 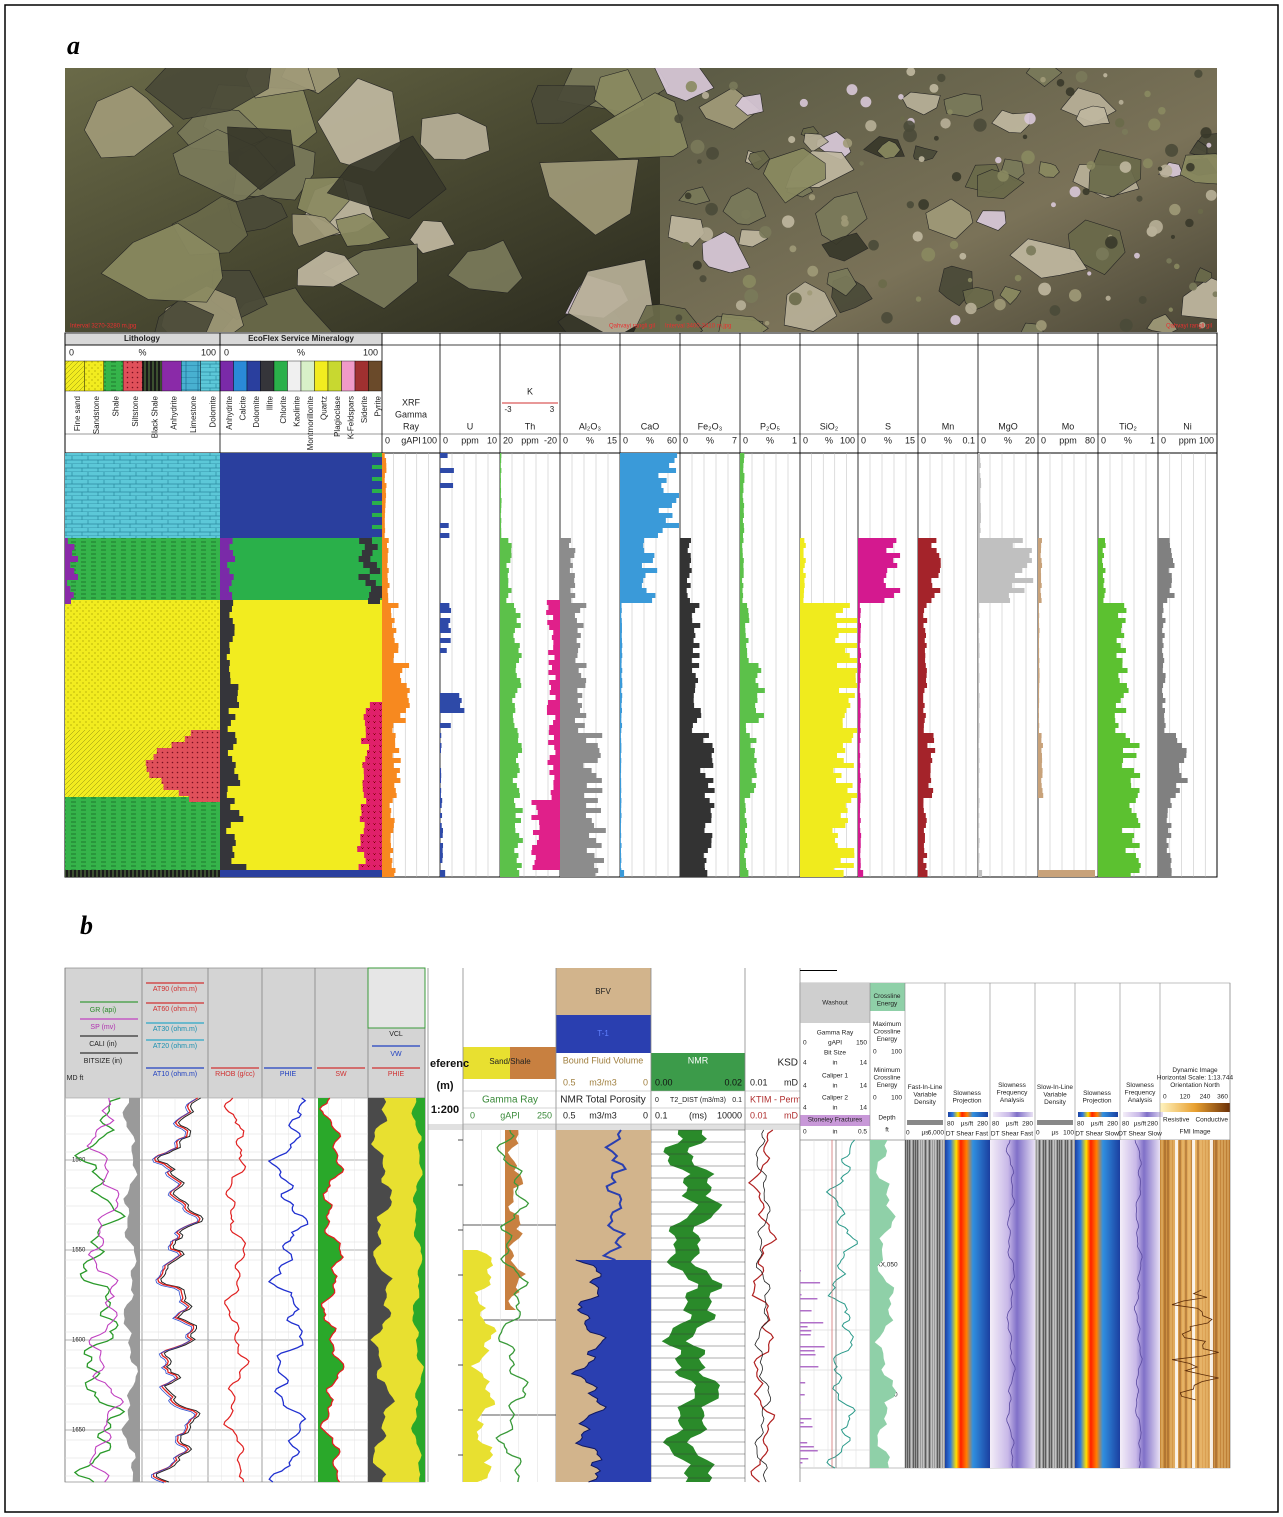 I want to click on lithology-step, so click(x=182, y=763).